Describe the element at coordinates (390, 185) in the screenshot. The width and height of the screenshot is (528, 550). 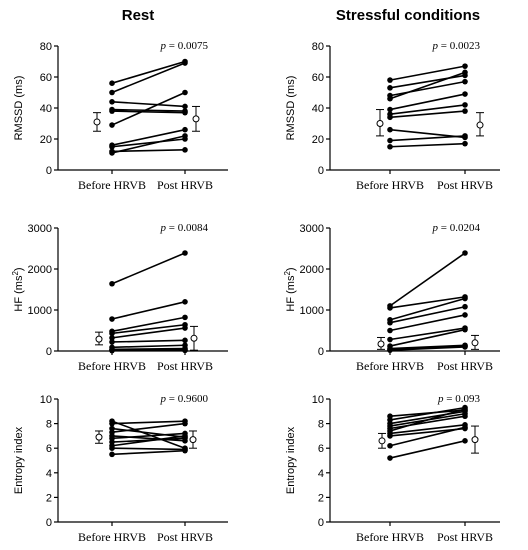
I see `stress-rmssd-x-category-label: Before HRVB` at that location.